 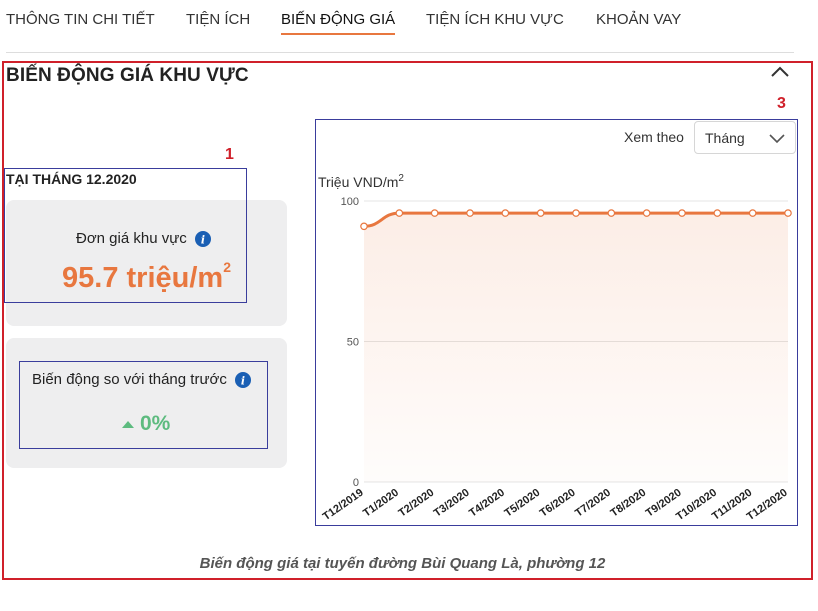 What do you see at coordinates (128, 424) in the screenshot?
I see `arrow-up-icon` at bounding box center [128, 424].